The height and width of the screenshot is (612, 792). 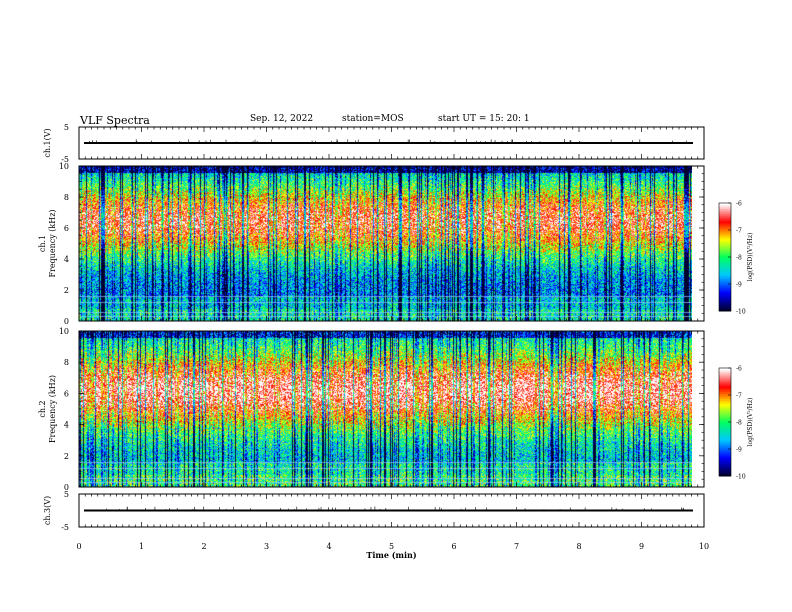 What do you see at coordinates (739, 231) in the screenshot?
I see `colorbar-tick-label: -7` at bounding box center [739, 231].